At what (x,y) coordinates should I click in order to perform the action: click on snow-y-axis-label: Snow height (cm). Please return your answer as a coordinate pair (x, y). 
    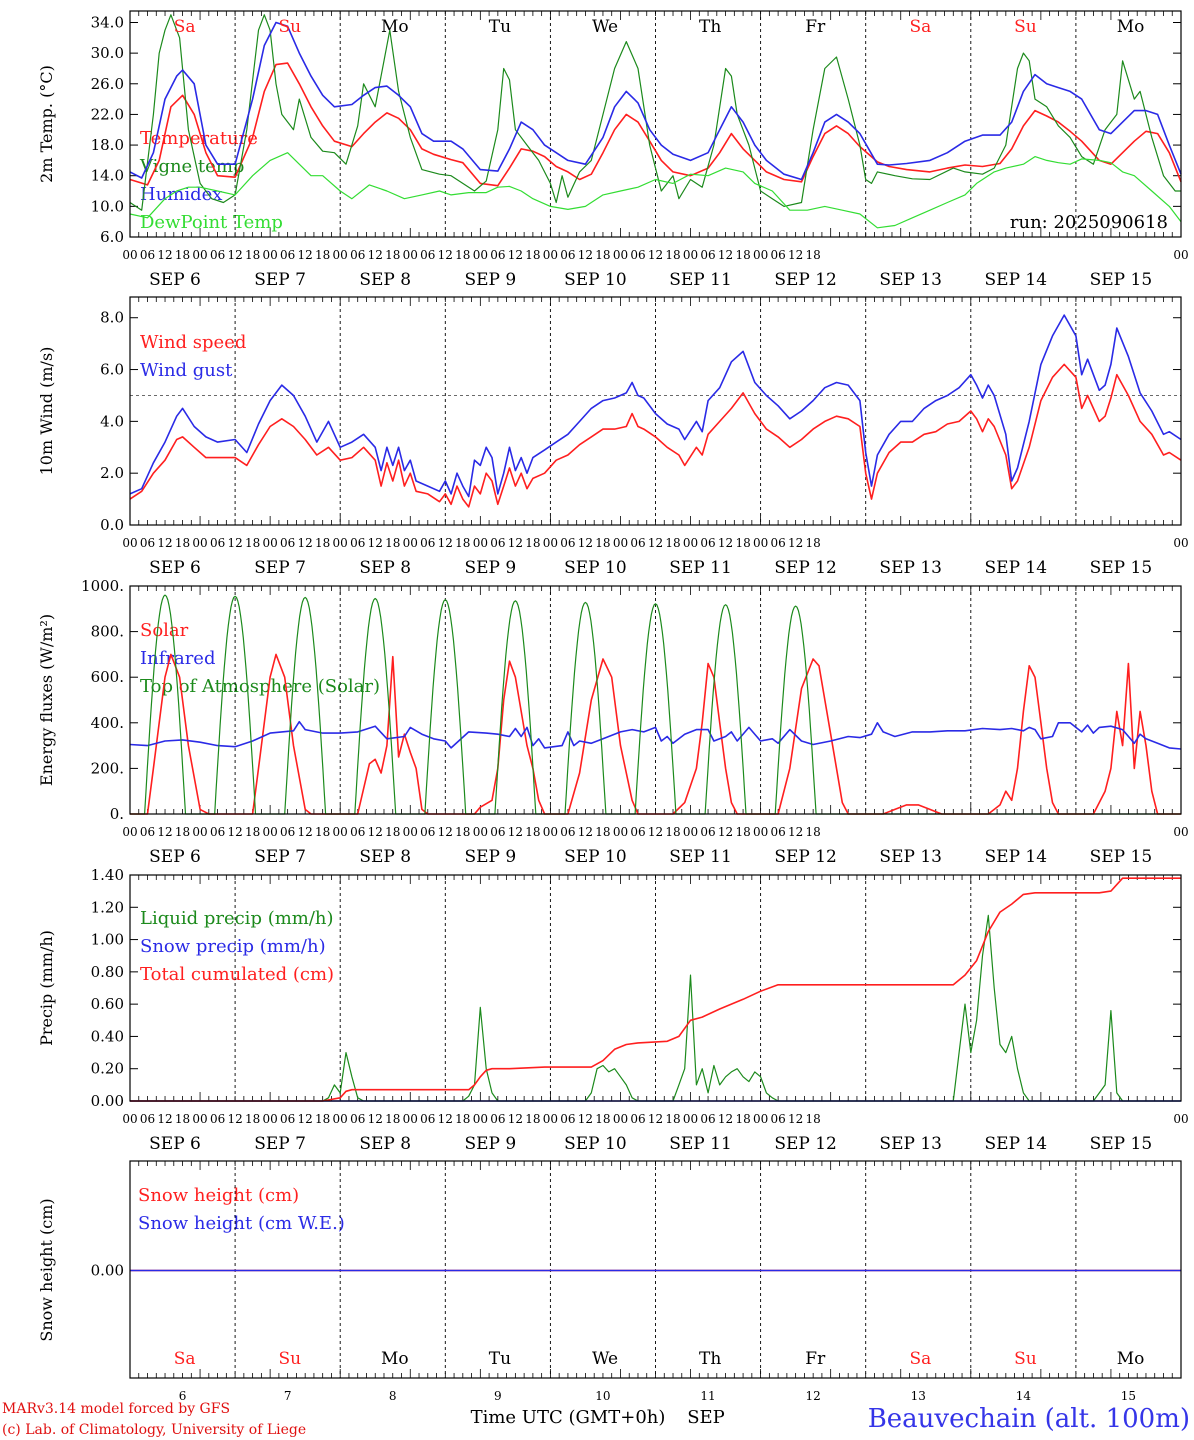
    Looking at the image, I should click on (46, 1269).